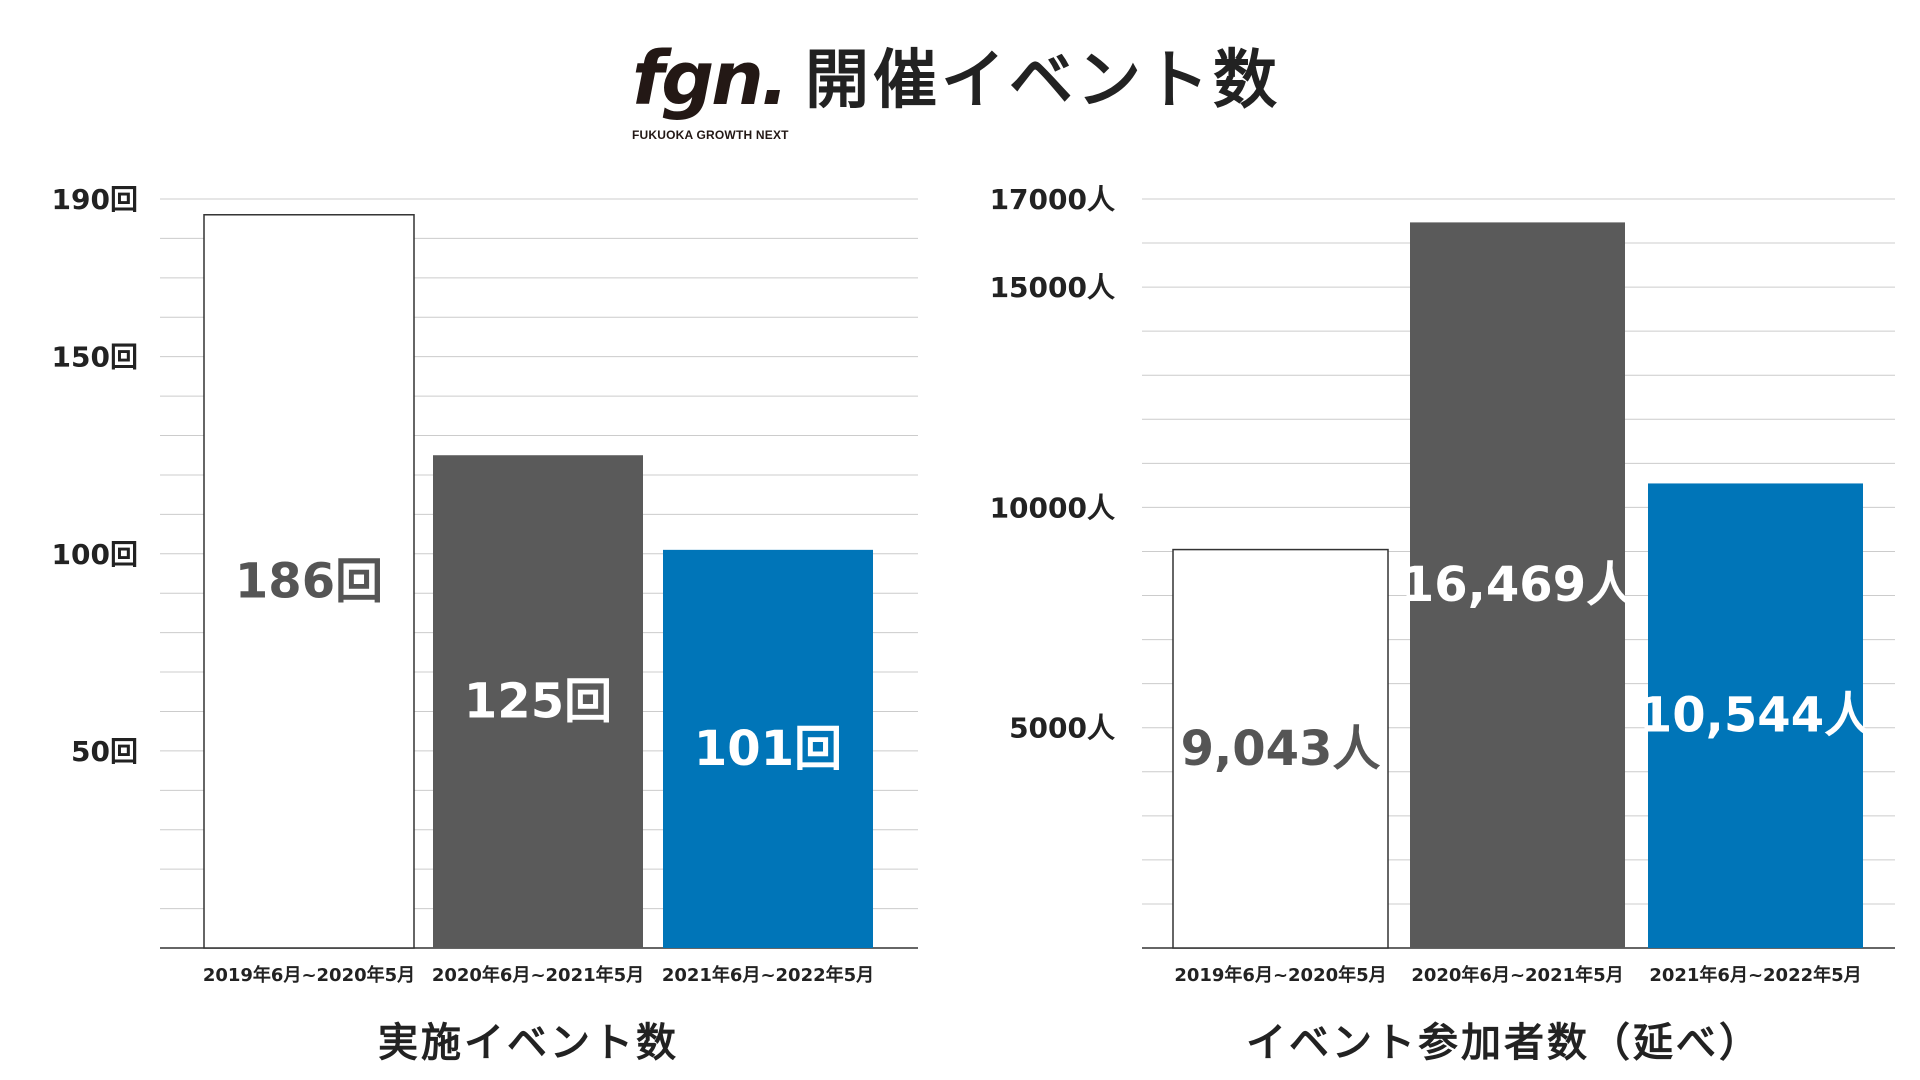  What do you see at coordinates (710, 135) in the screenshot?
I see `logo-subtext: FUKUOKA GROWTH NEXT` at bounding box center [710, 135].